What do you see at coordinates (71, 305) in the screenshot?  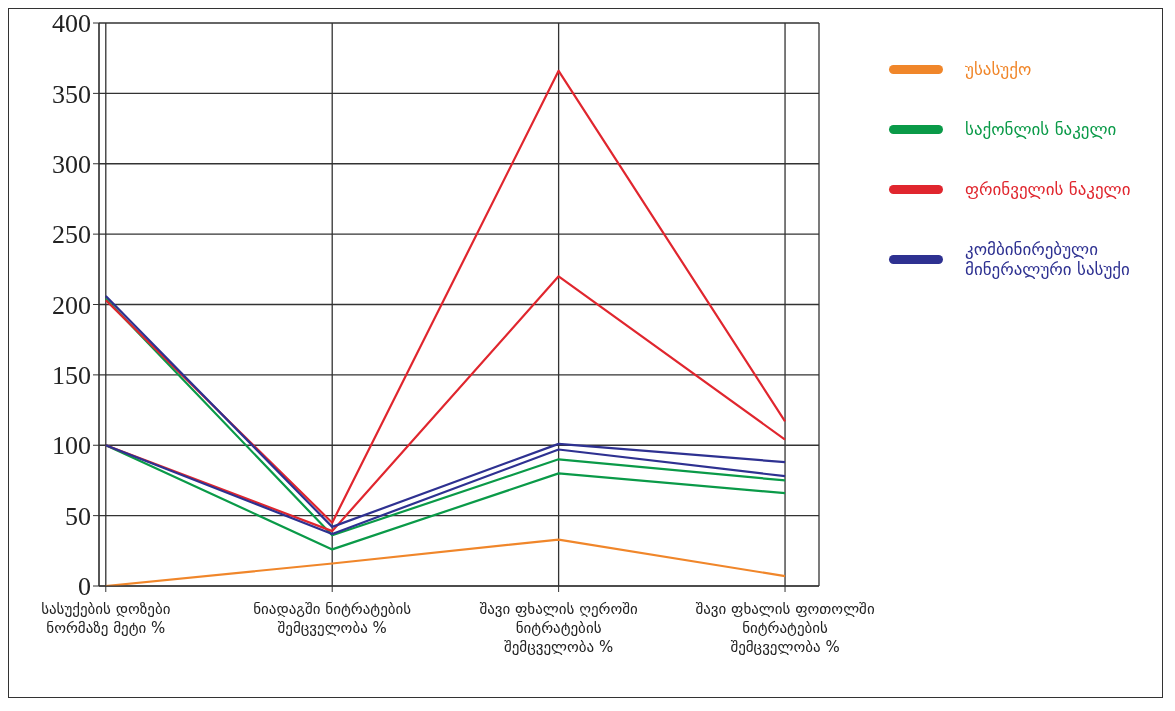 I see `y-tick-label: 200` at bounding box center [71, 305].